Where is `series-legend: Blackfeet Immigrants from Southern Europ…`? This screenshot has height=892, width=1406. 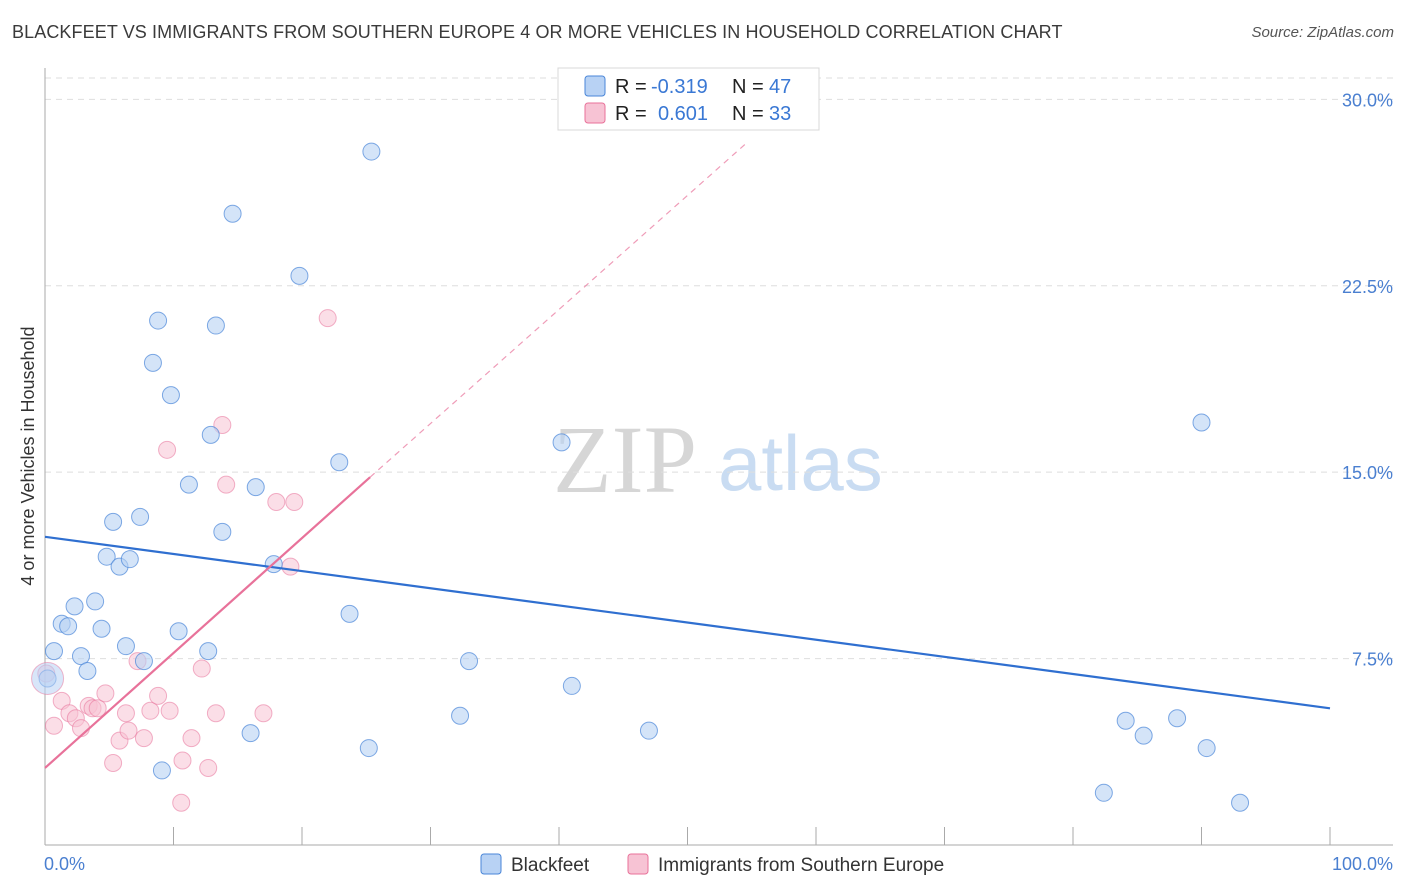 series-legend: Blackfeet Immigrants from Southern Europ… is located at coordinates (712, 864).